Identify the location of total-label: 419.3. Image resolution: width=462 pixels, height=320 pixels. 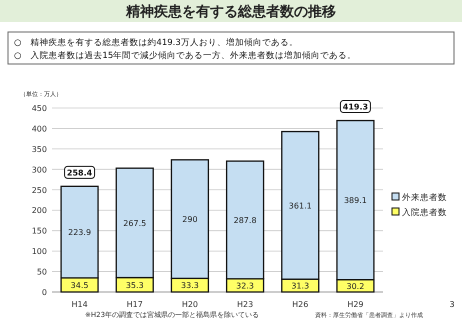
(355, 107).